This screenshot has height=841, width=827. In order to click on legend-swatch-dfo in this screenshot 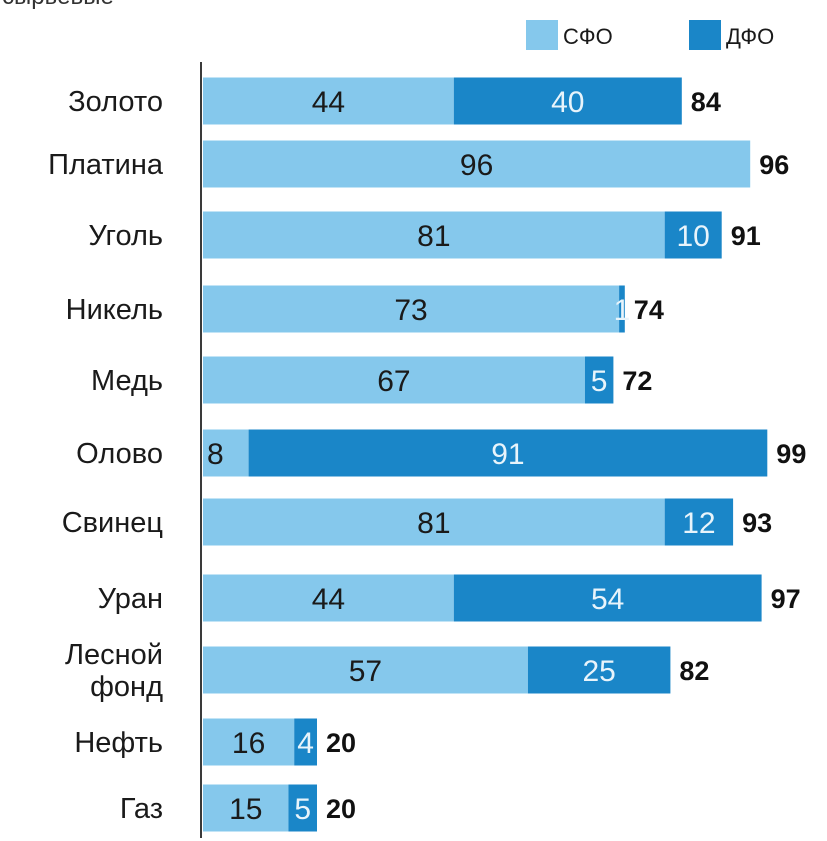, I will do `click(705, 35)`.